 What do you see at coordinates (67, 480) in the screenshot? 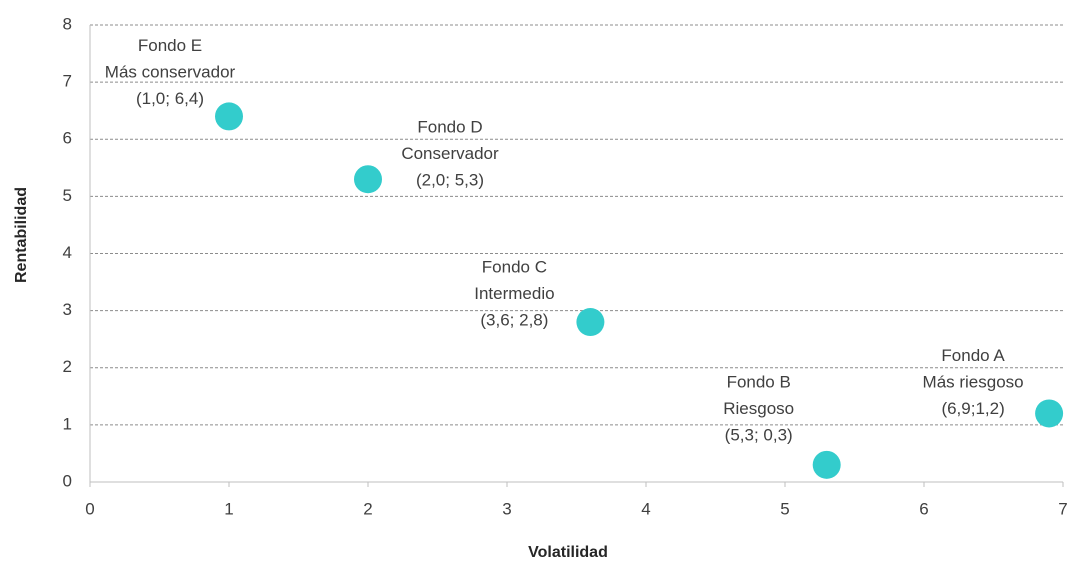
I see `y-tick-label: 0` at bounding box center [67, 480].